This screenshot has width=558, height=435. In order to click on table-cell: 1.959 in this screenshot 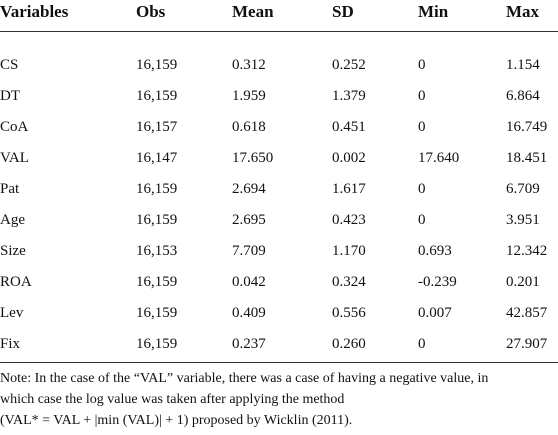, I will do `click(249, 96)`.